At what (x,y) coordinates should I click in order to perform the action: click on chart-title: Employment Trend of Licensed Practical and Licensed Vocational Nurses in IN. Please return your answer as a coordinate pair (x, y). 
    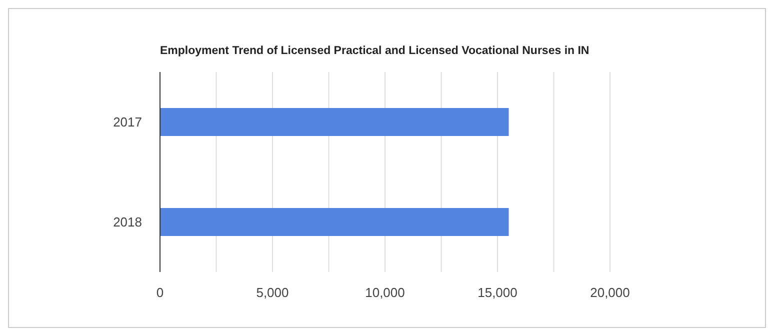
    Looking at the image, I should click on (375, 51).